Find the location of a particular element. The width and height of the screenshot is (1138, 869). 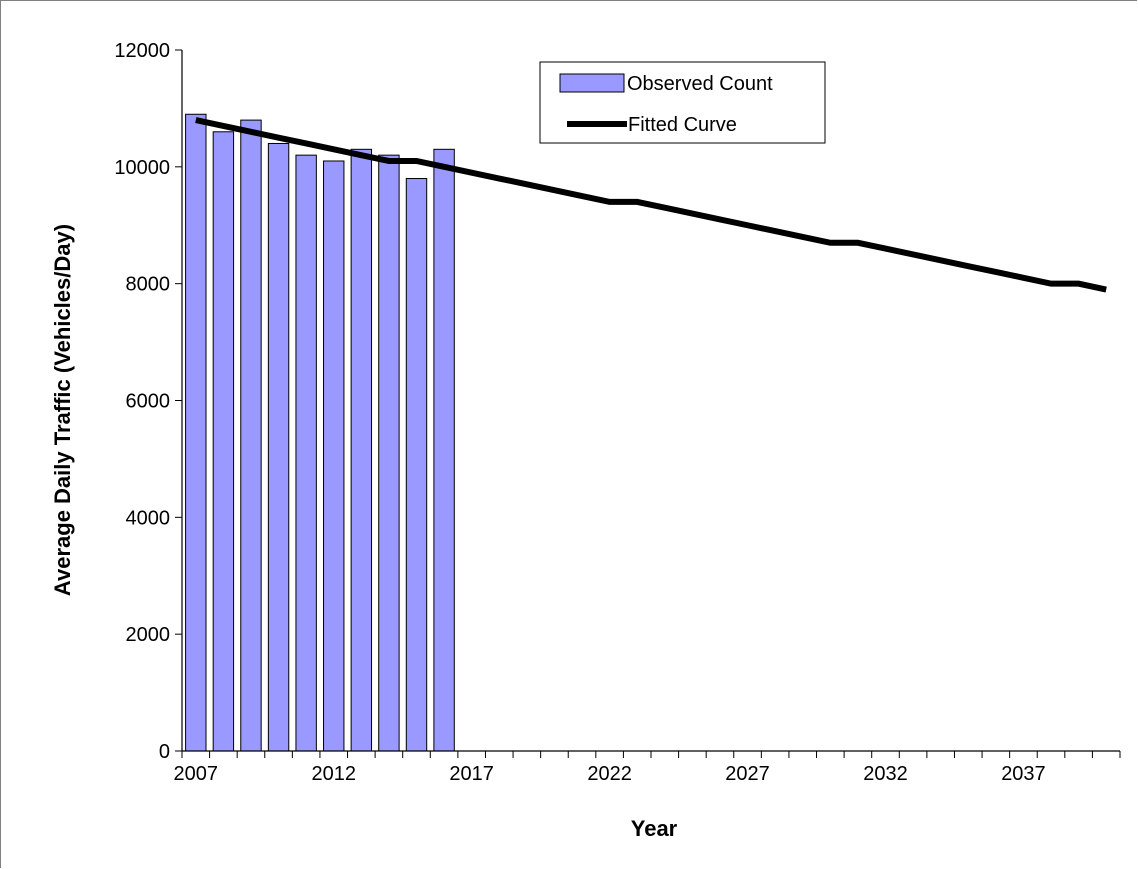

legend-observed-swatch is located at coordinates (592, 83).